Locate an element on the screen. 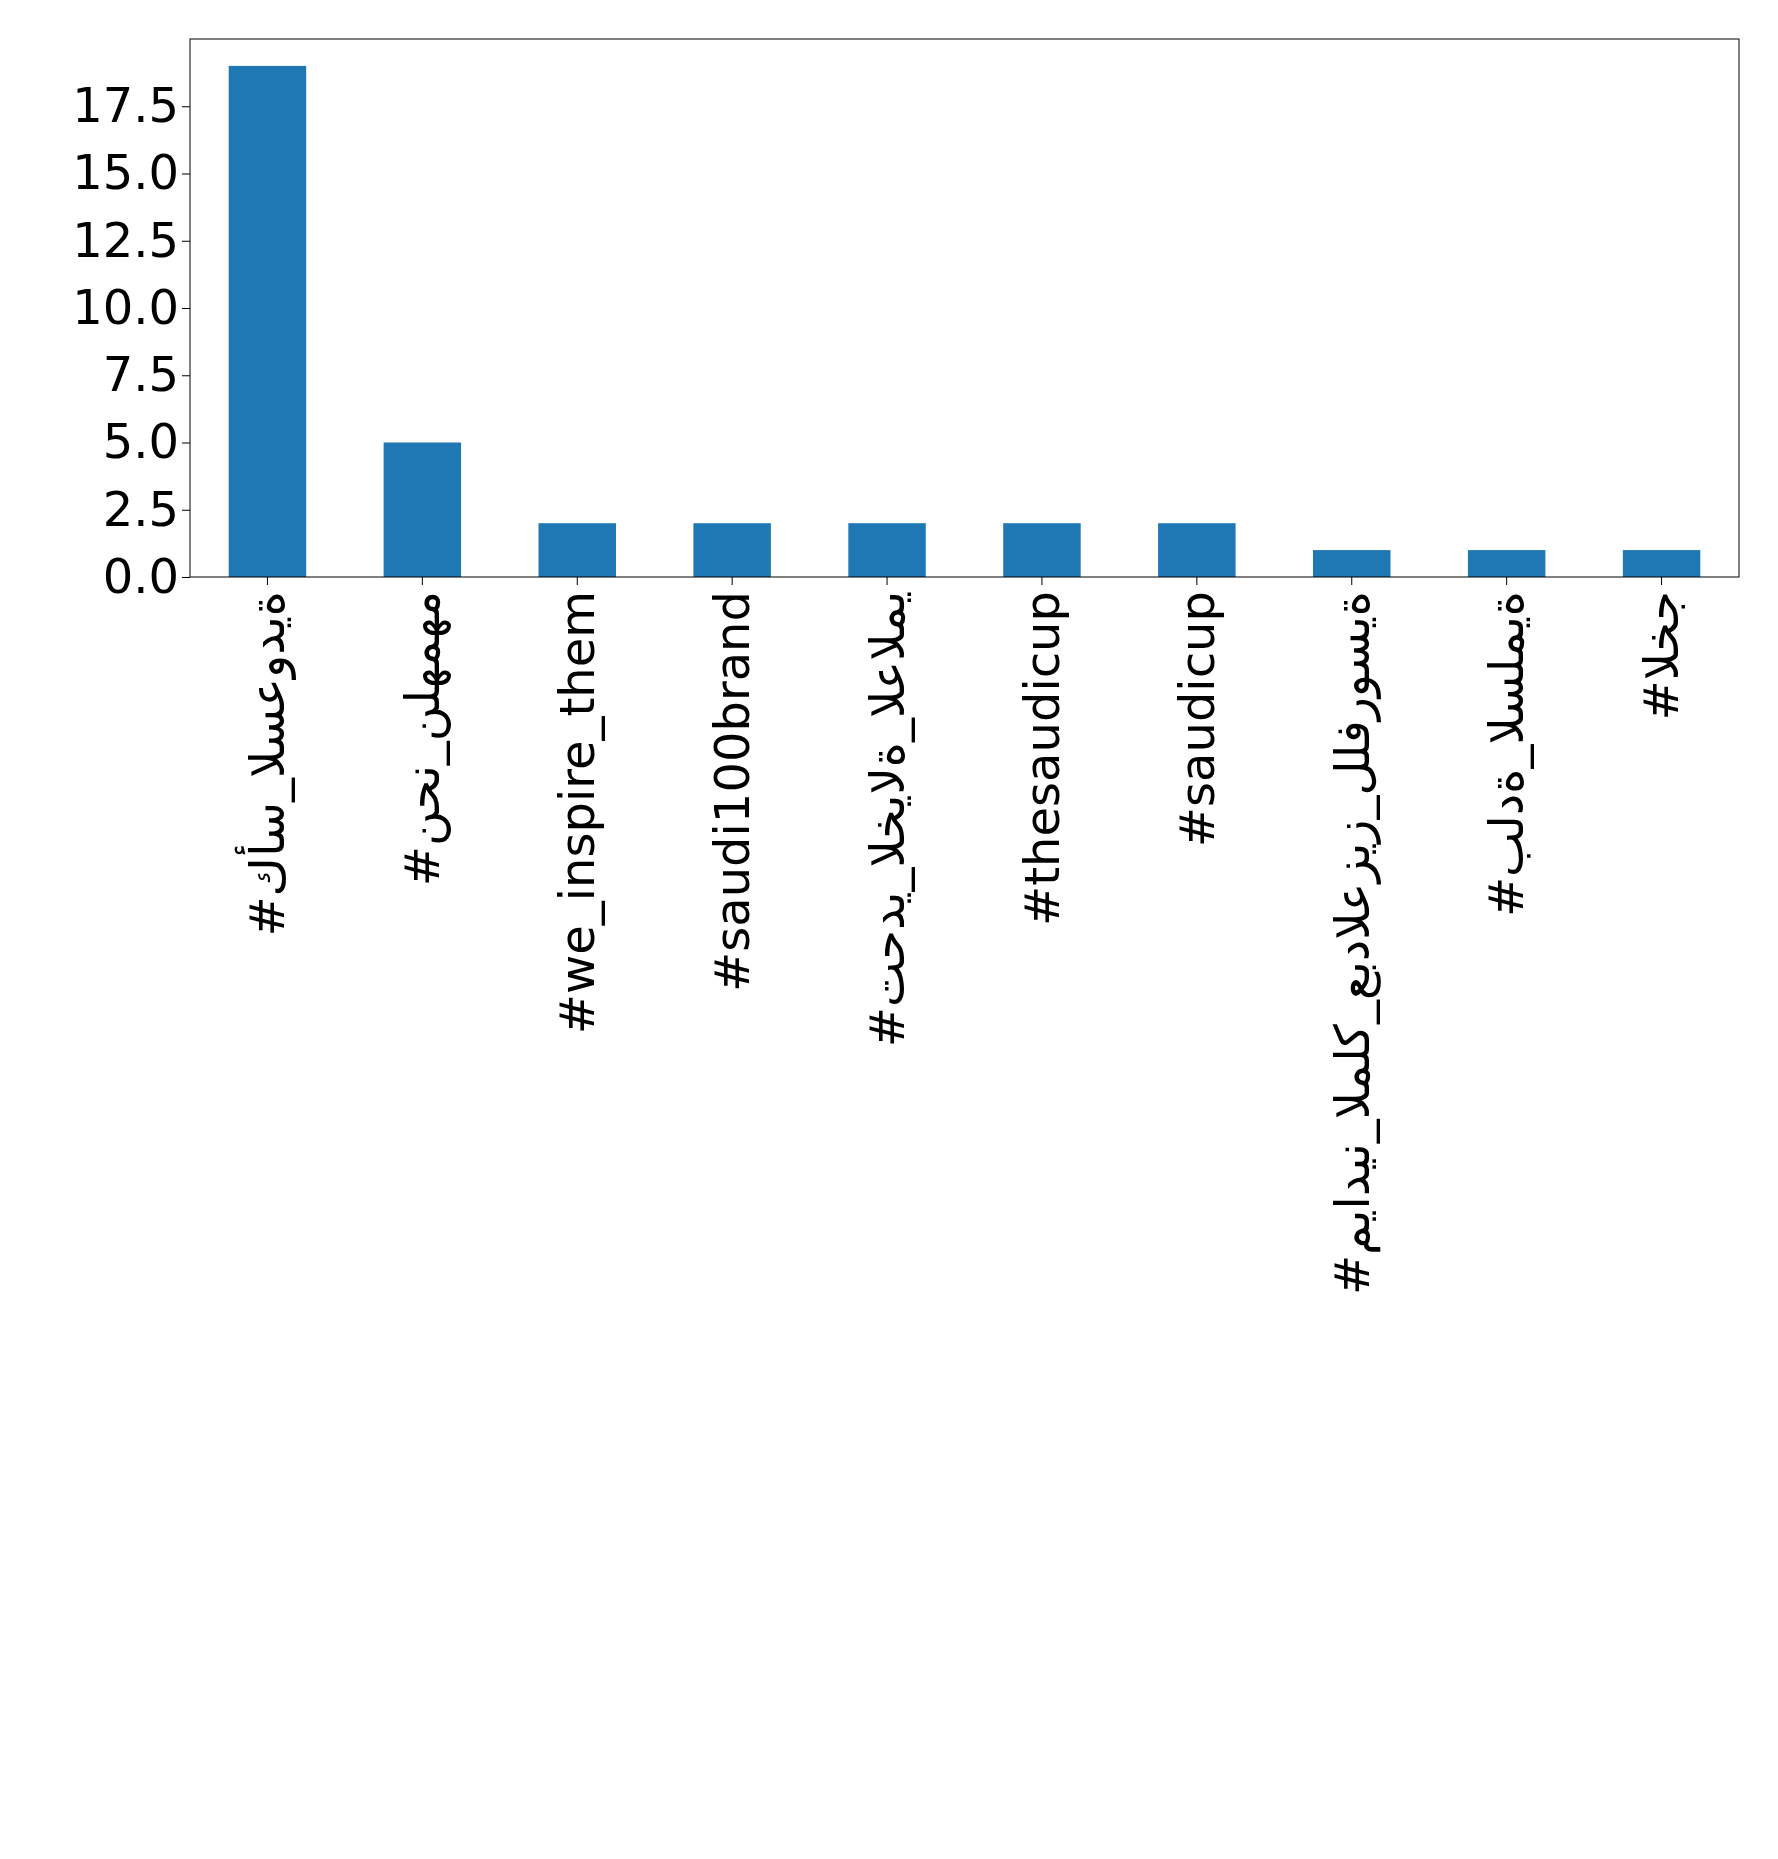 The height and width of the screenshot is (1859, 1778). x-tick-label: #تحدي_الخيالة_العالمي is located at coordinates (886, 819).